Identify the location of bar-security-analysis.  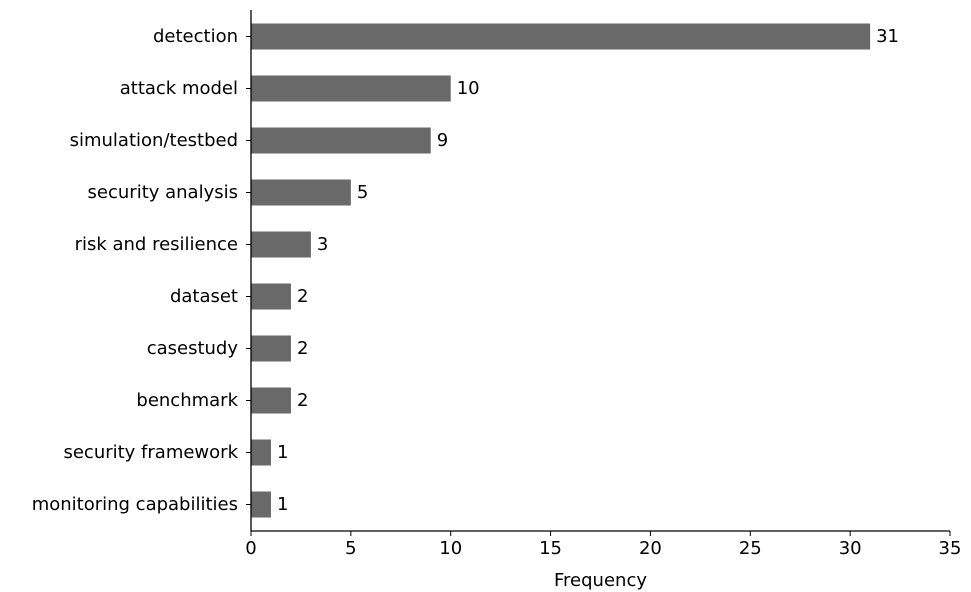
(301, 192).